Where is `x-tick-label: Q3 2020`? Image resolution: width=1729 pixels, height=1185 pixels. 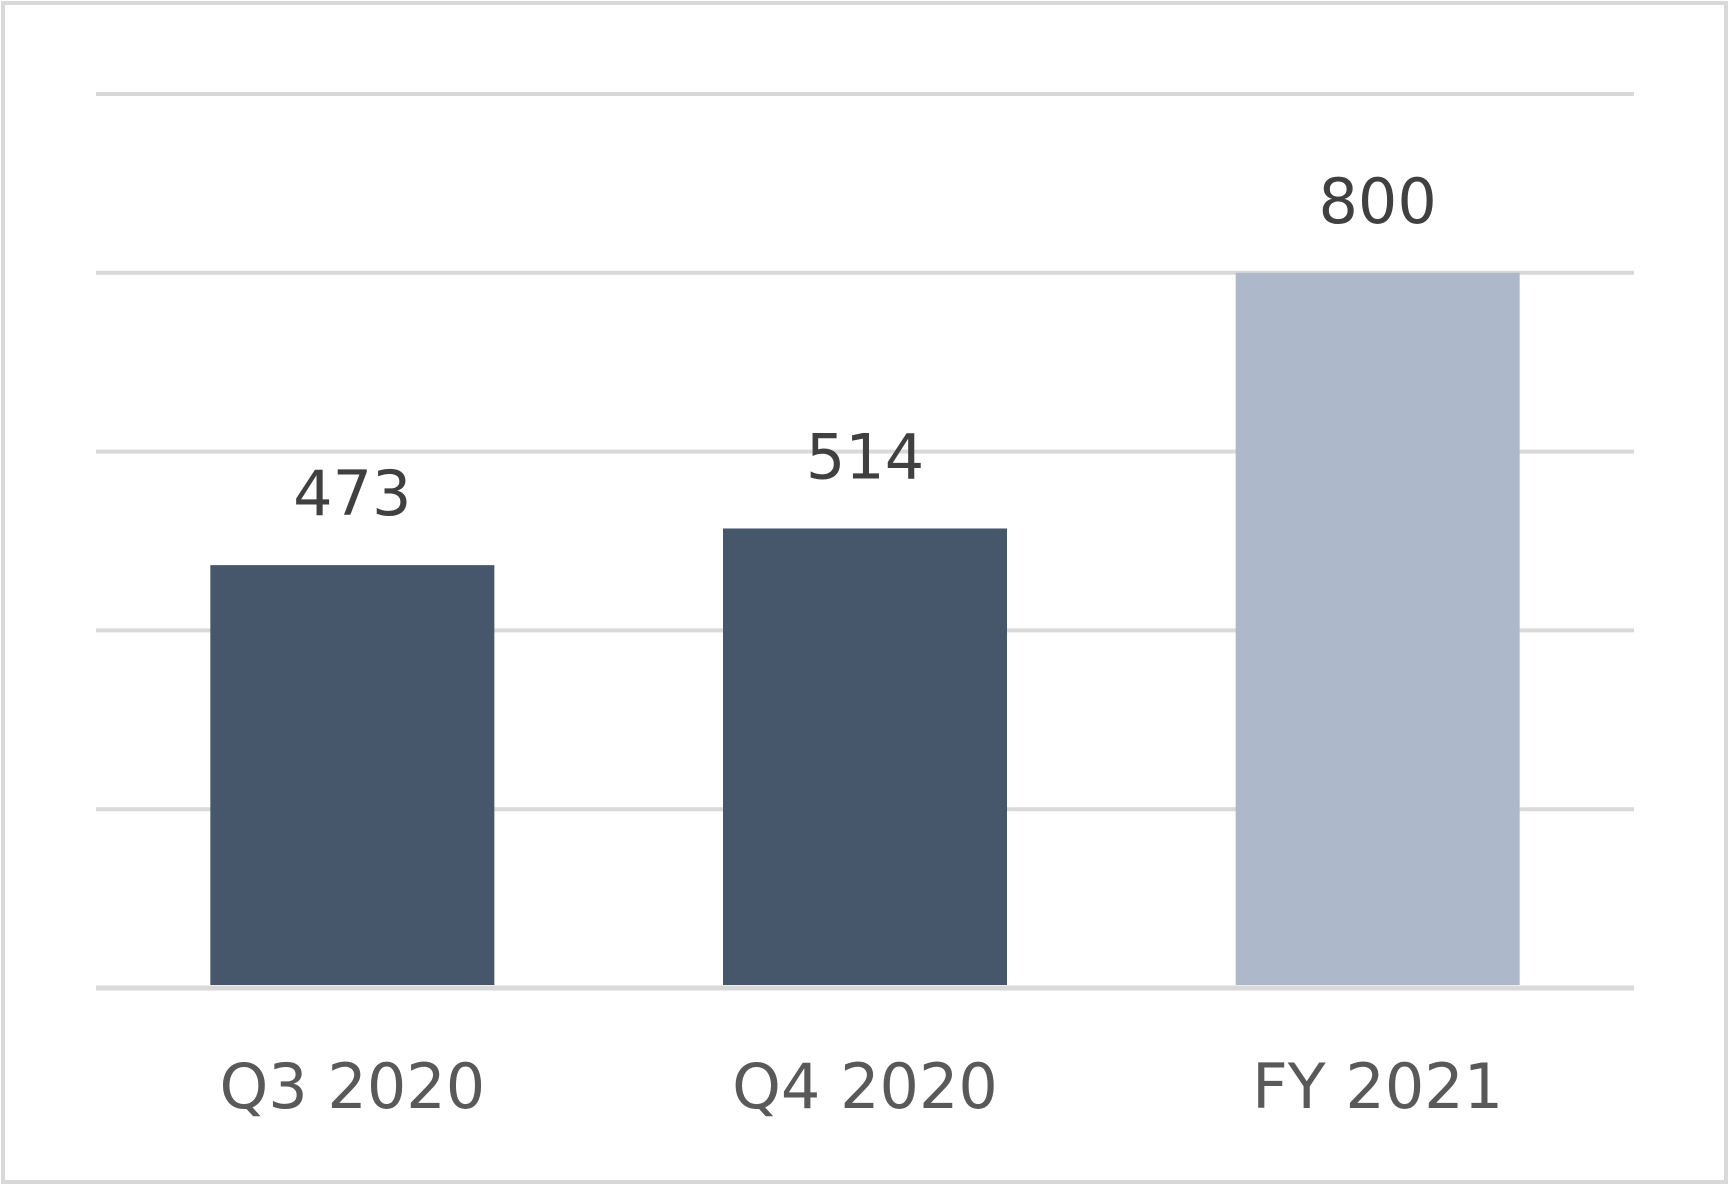
x-tick-label: Q3 2020 is located at coordinates (352, 1086).